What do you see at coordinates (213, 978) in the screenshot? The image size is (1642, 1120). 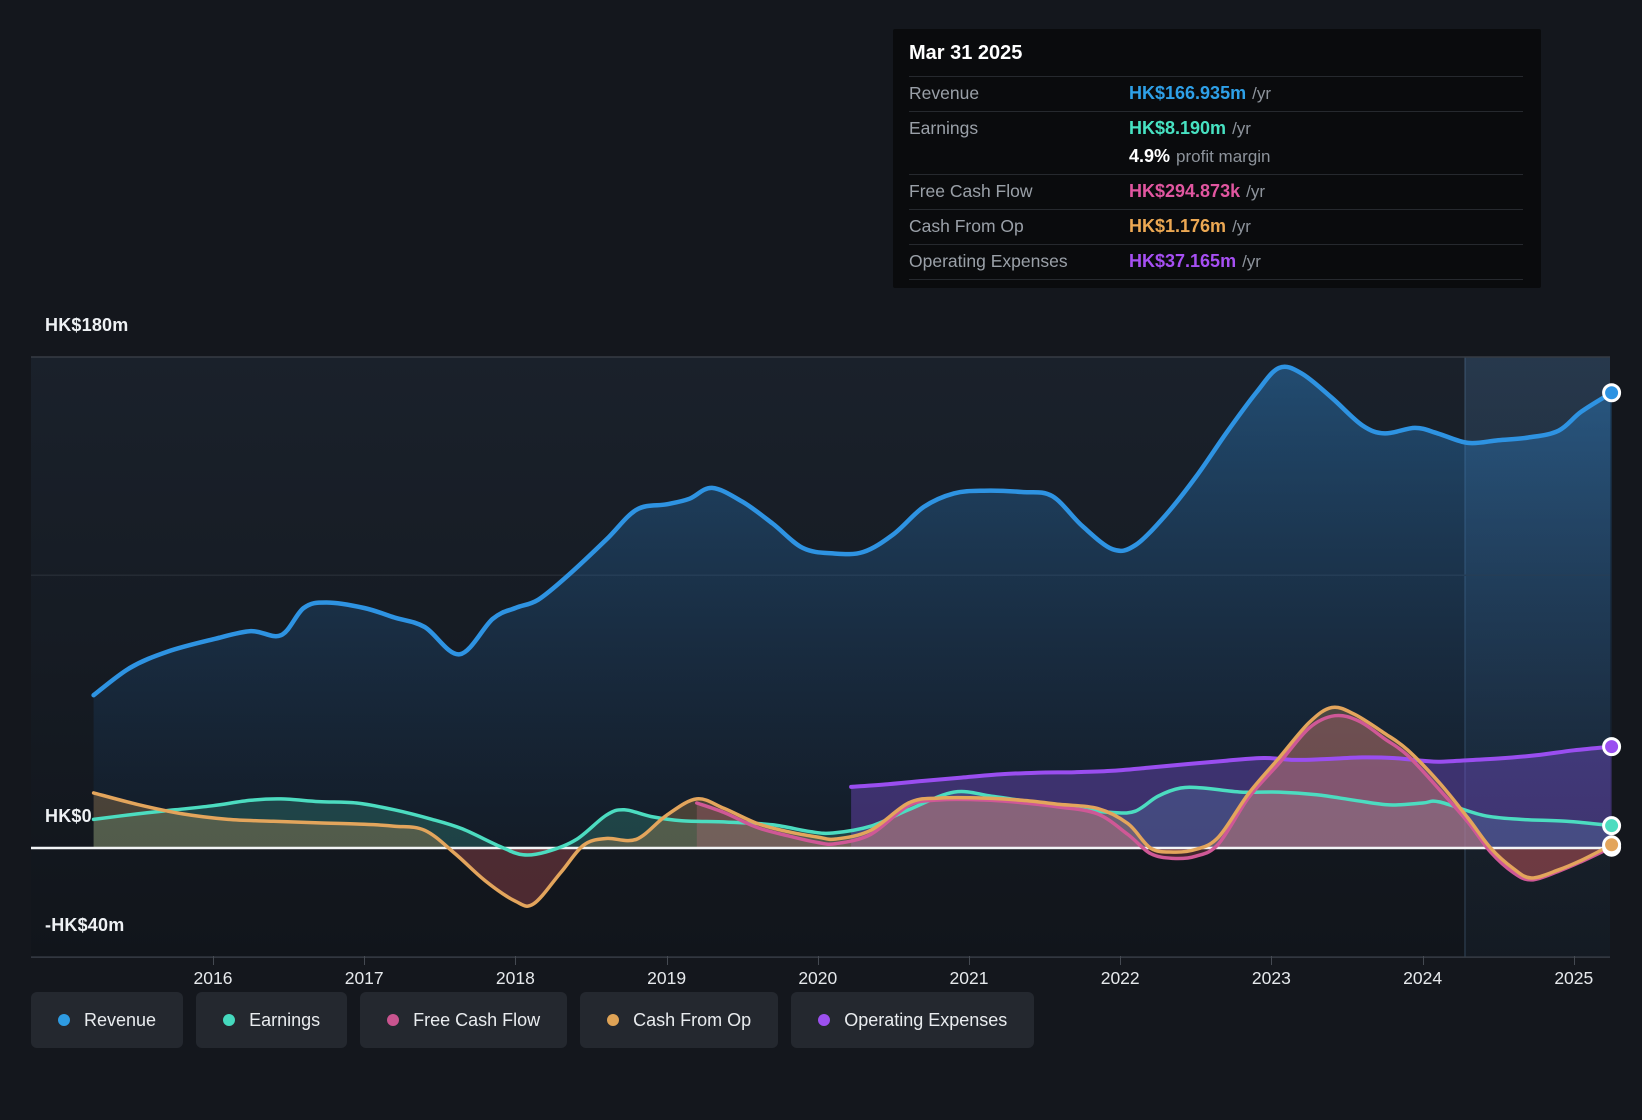 I see `x-axis-label-2016: 2016` at bounding box center [213, 978].